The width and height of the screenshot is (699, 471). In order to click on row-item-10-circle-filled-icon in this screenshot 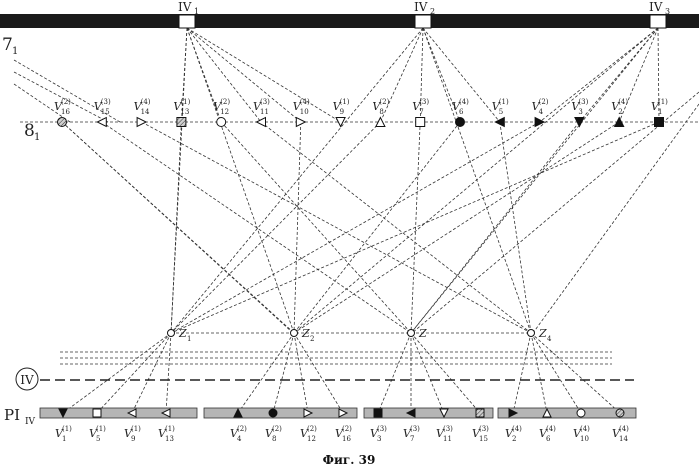, I will do `click(460, 122)`.